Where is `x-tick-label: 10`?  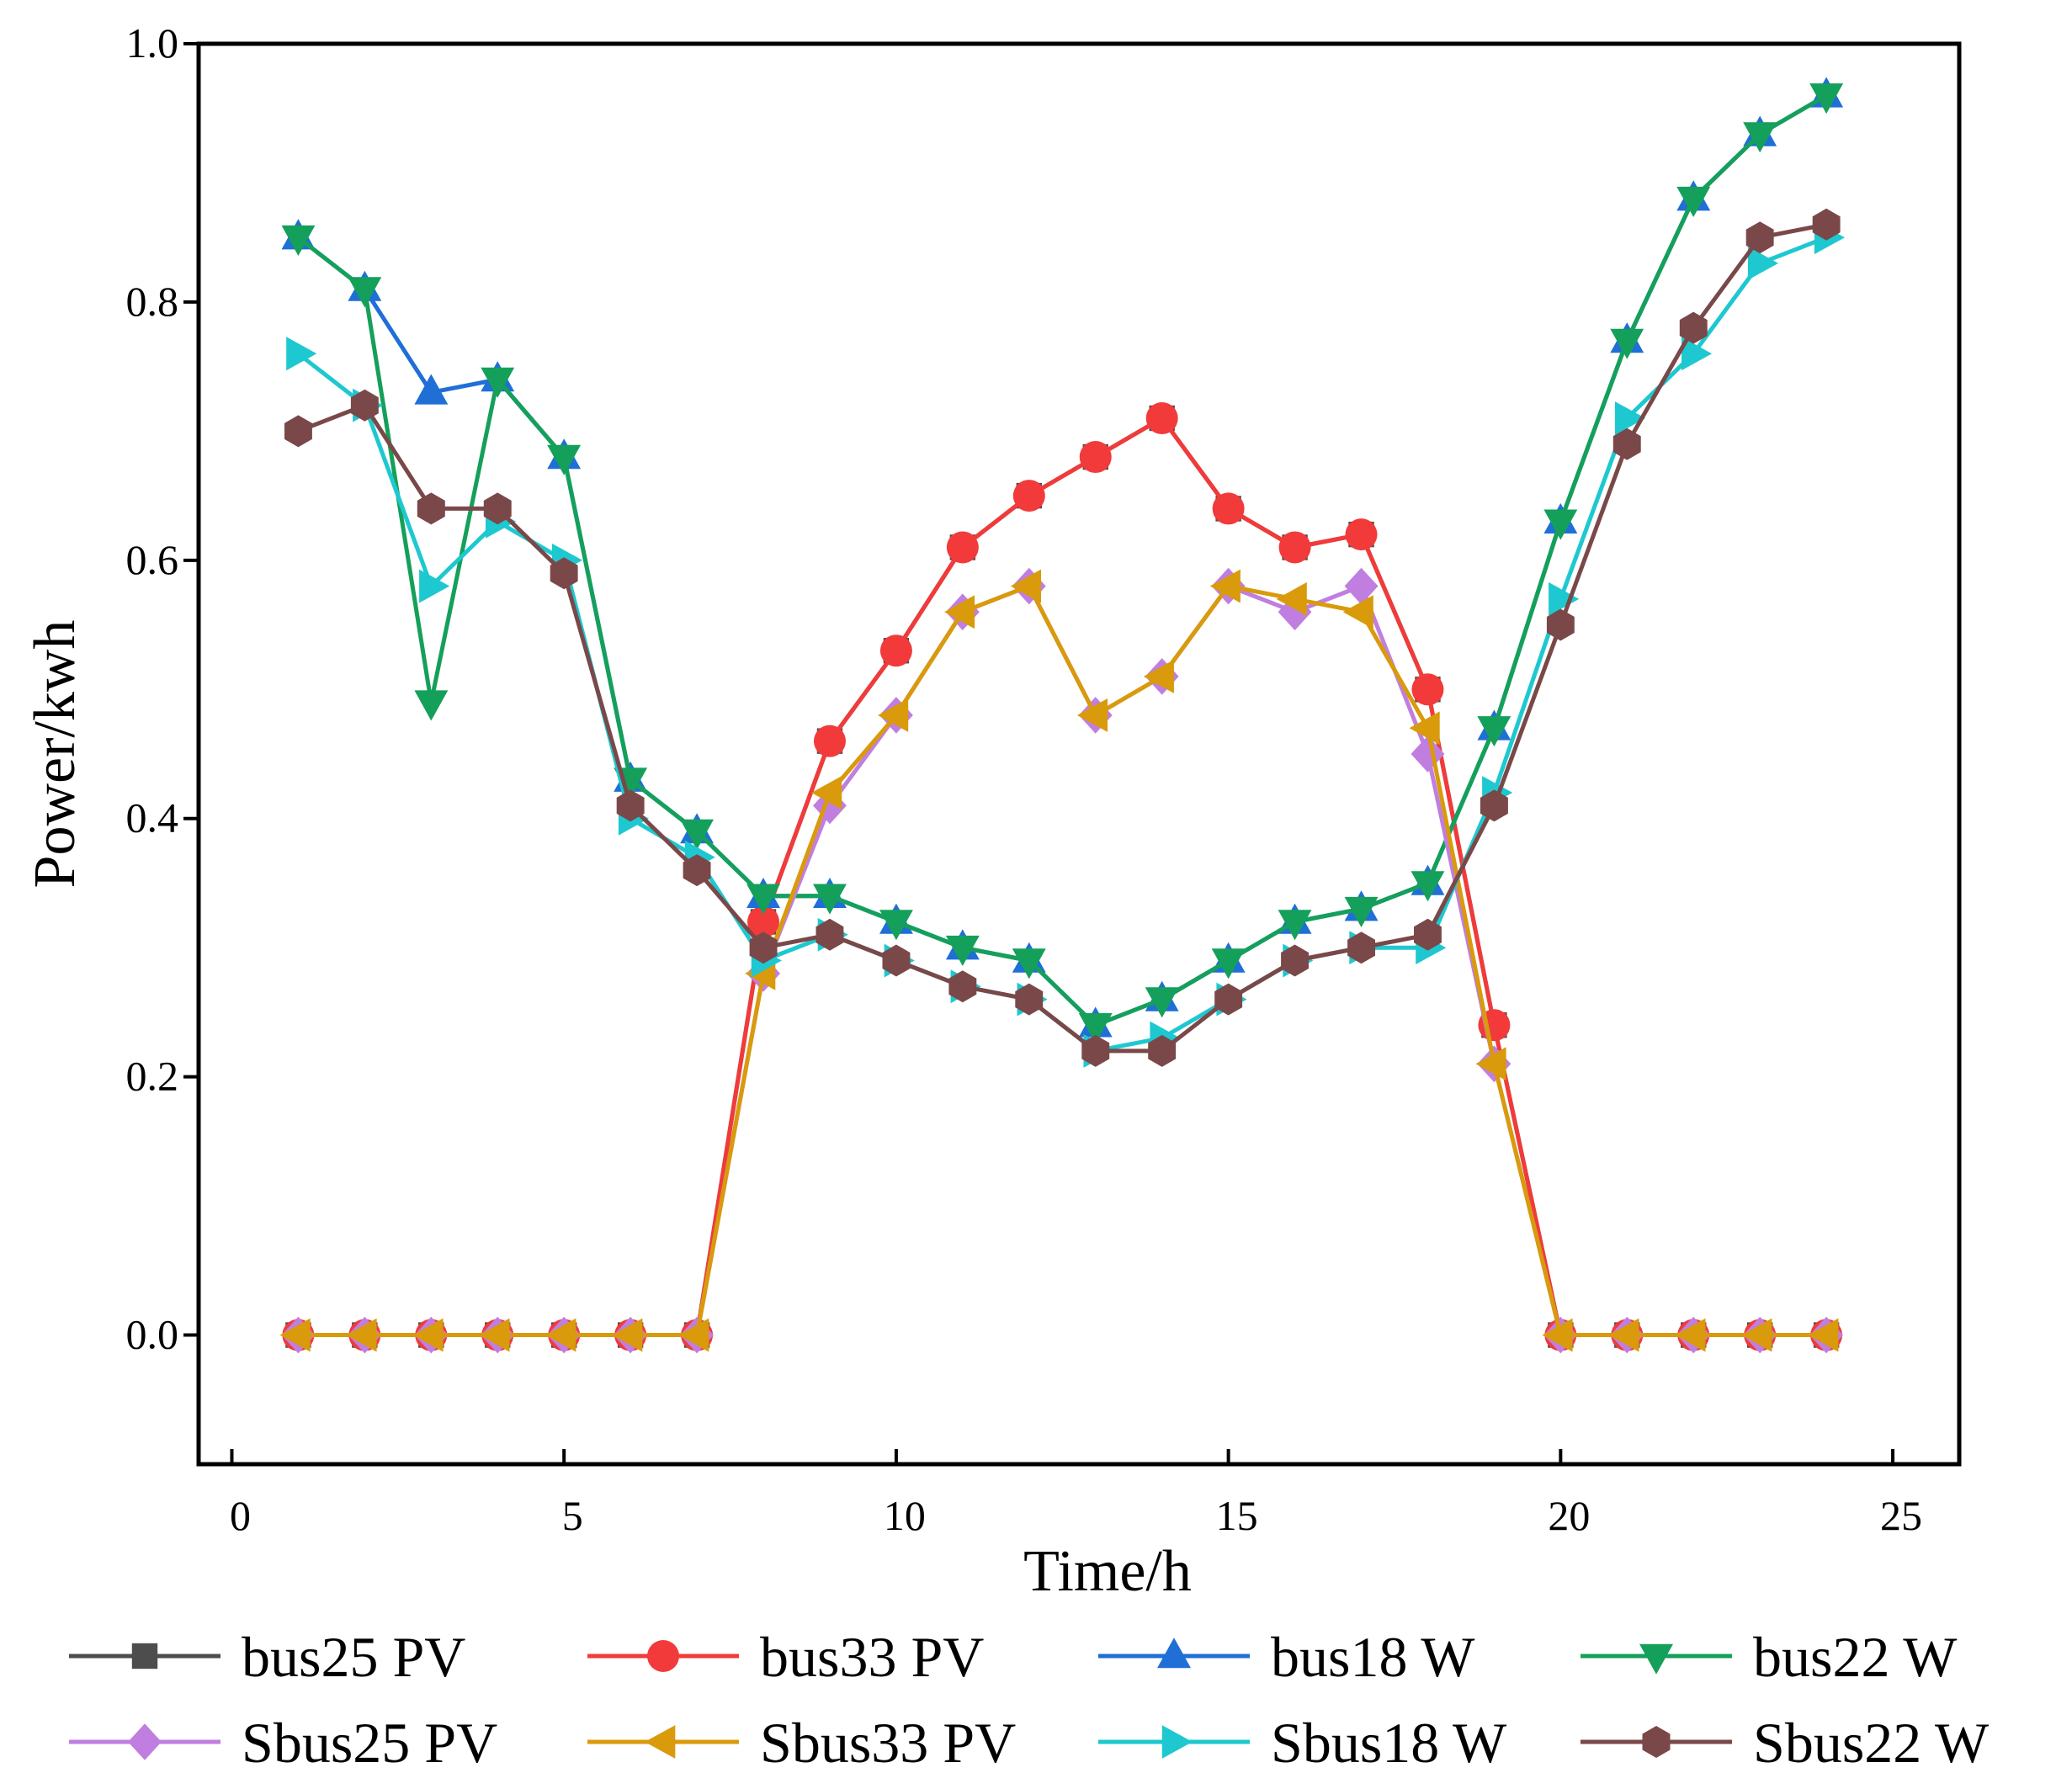 x-tick-label: 10 is located at coordinates (905, 1515).